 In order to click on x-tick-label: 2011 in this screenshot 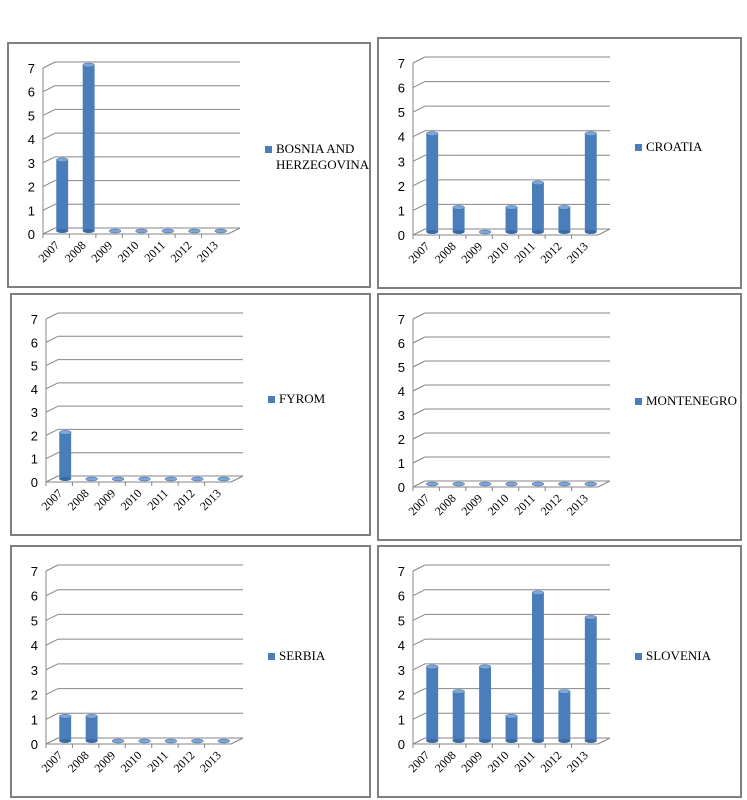, I will do `click(524, 504)`.